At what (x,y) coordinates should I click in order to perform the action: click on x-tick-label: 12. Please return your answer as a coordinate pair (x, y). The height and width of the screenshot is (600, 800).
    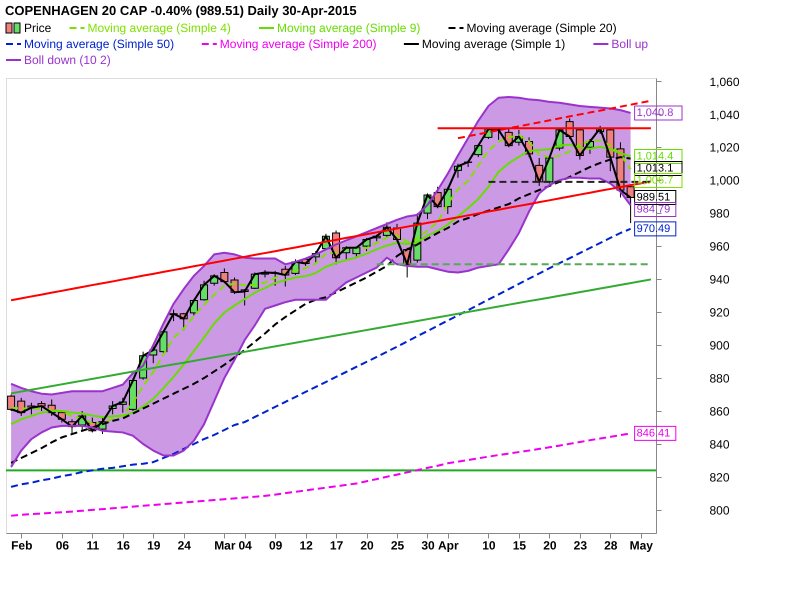
    Looking at the image, I should click on (306, 545).